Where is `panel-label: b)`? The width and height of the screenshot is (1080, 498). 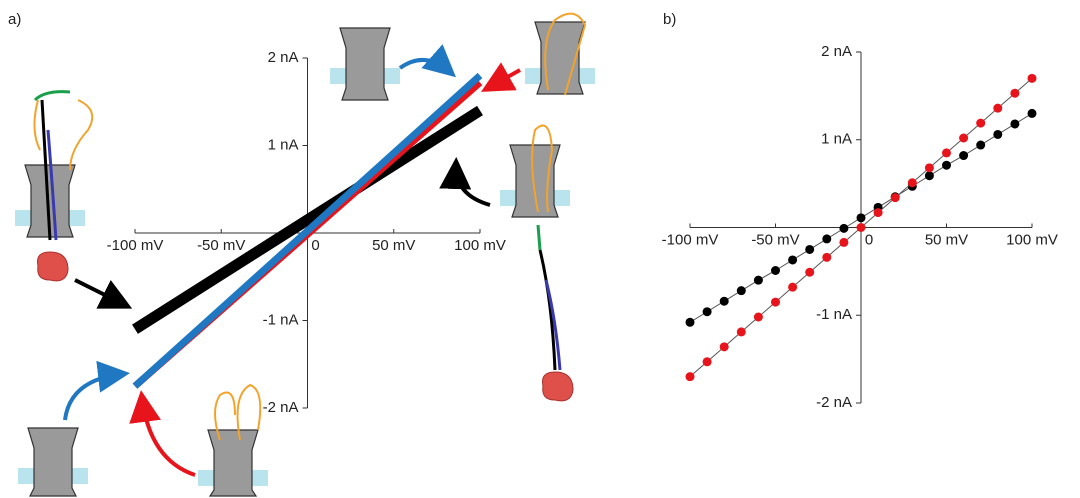
panel-label: b) is located at coordinates (669, 19).